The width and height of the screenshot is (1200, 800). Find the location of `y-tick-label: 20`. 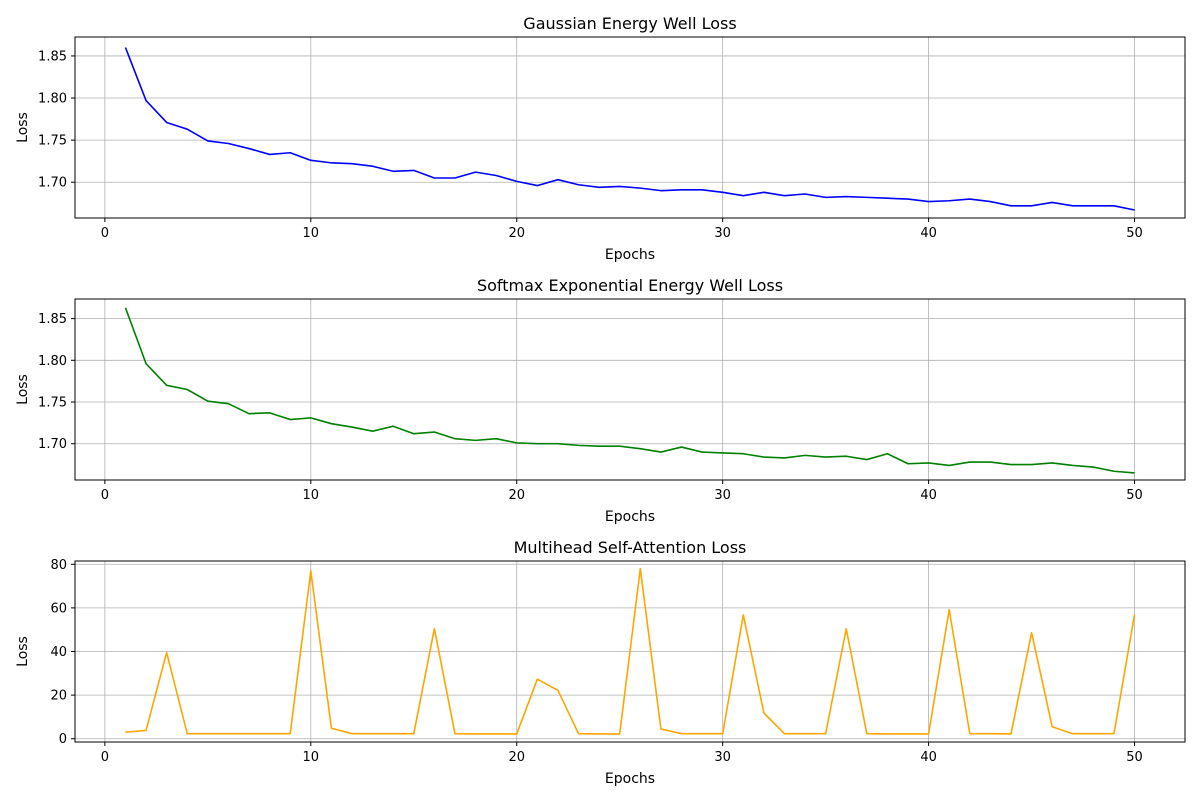

y-tick-label: 20 is located at coordinates (58, 696).